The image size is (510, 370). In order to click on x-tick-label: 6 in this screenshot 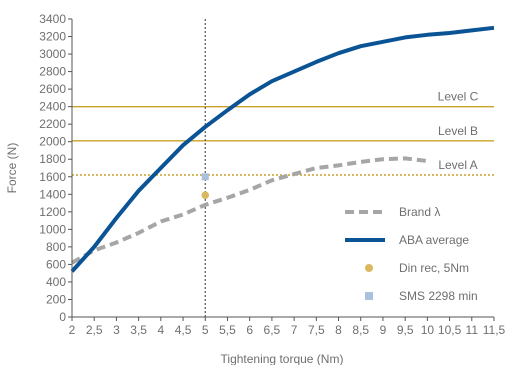, I will do `click(249, 330)`.